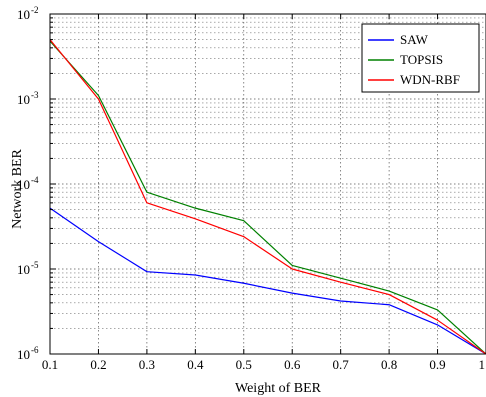 The height and width of the screenshot is (397, 486). What do you see at coordinates (263, 364) in the screenshot?
I see `x-tick-labels: 0.1 0.2 0.3 0.4 0.5 0.6 0.7 0.8 0.9 1` at bounding box center [263, 364].